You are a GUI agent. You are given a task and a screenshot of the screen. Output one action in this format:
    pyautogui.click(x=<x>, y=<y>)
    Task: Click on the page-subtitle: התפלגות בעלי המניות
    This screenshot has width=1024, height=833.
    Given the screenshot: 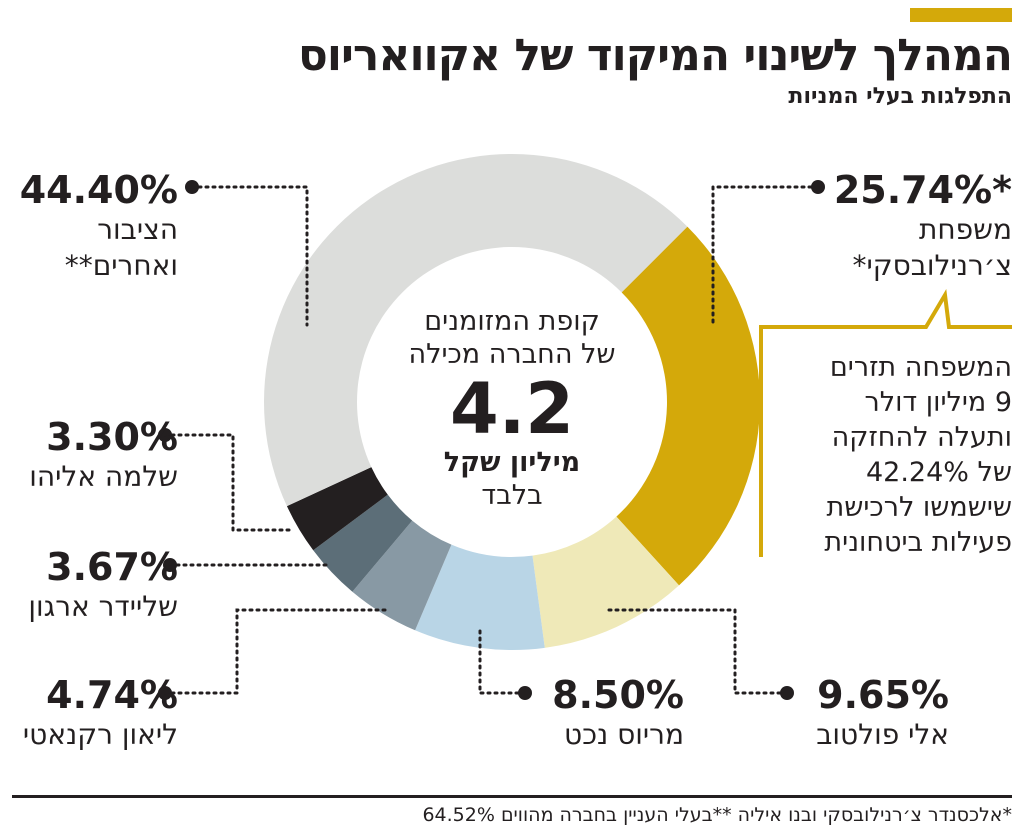 What is the action you would take?
    pyautogui.click(x=900, y=96)
    